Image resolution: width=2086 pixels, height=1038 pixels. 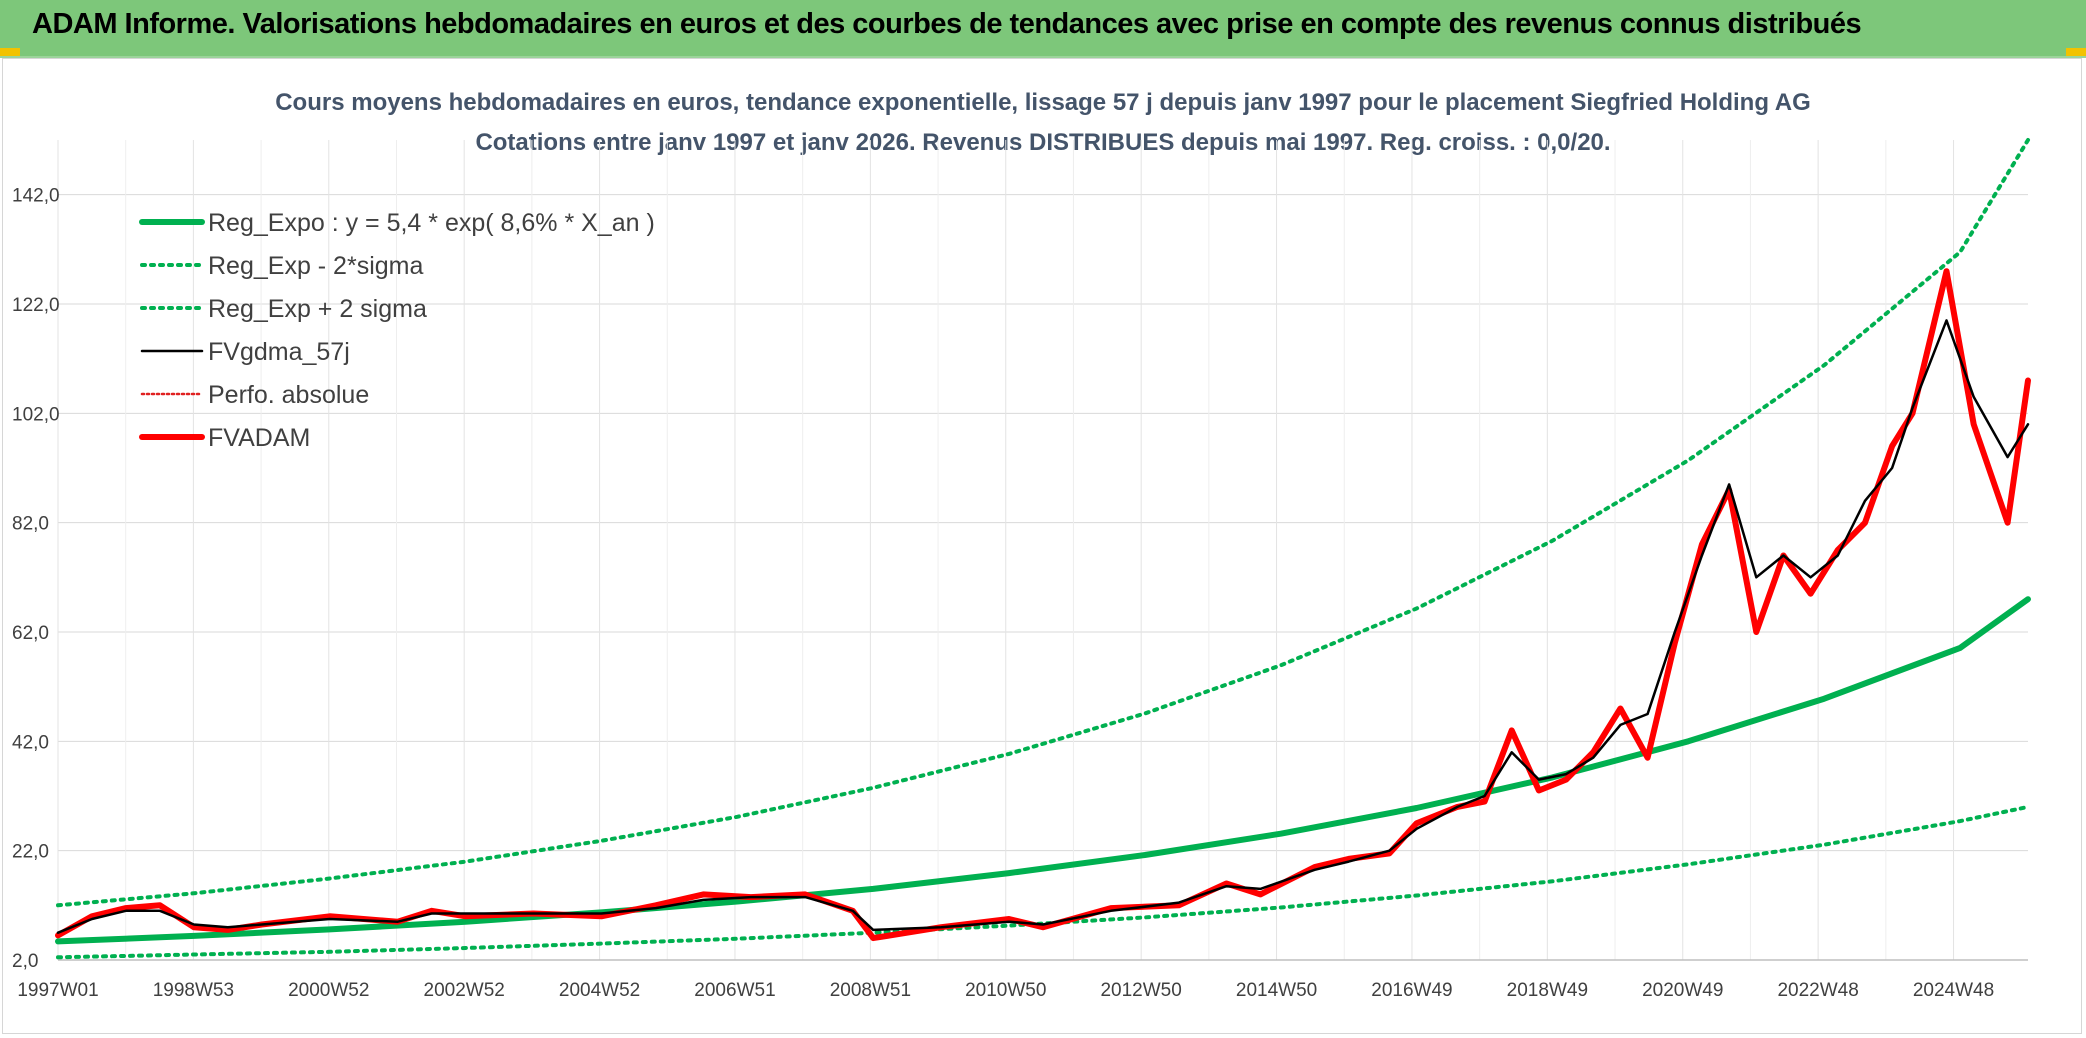 I want to click on x-tick-label: 2018W49, so click(x=1547, y=990).